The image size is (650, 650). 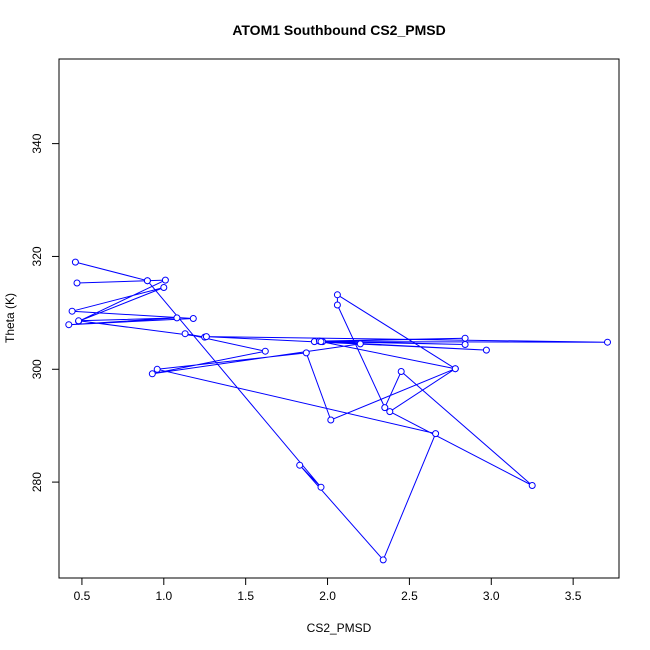 What do you see at coordinates (82, 596) in the screenshot?
I see `x-tick-label: 0.5` at bounding box center [82, 596].